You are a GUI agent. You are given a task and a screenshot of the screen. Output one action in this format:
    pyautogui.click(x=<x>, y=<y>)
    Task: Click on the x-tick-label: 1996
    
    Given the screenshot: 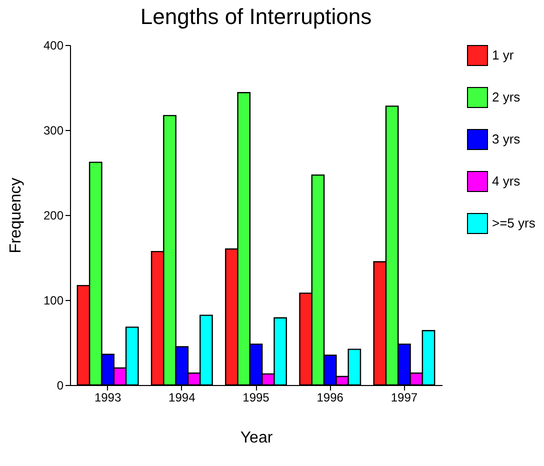 What is the action you would take?
    pyautogui.click(x=330, y=397)
    